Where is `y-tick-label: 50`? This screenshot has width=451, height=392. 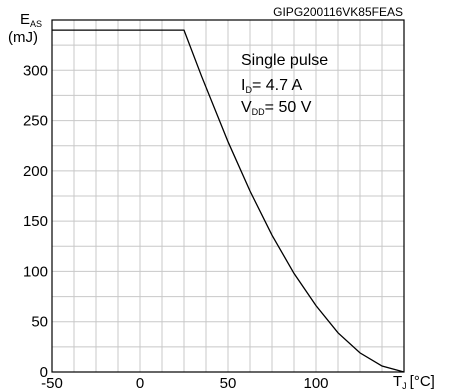
y-tick-label: 50 is located at coordinates (39, 322).